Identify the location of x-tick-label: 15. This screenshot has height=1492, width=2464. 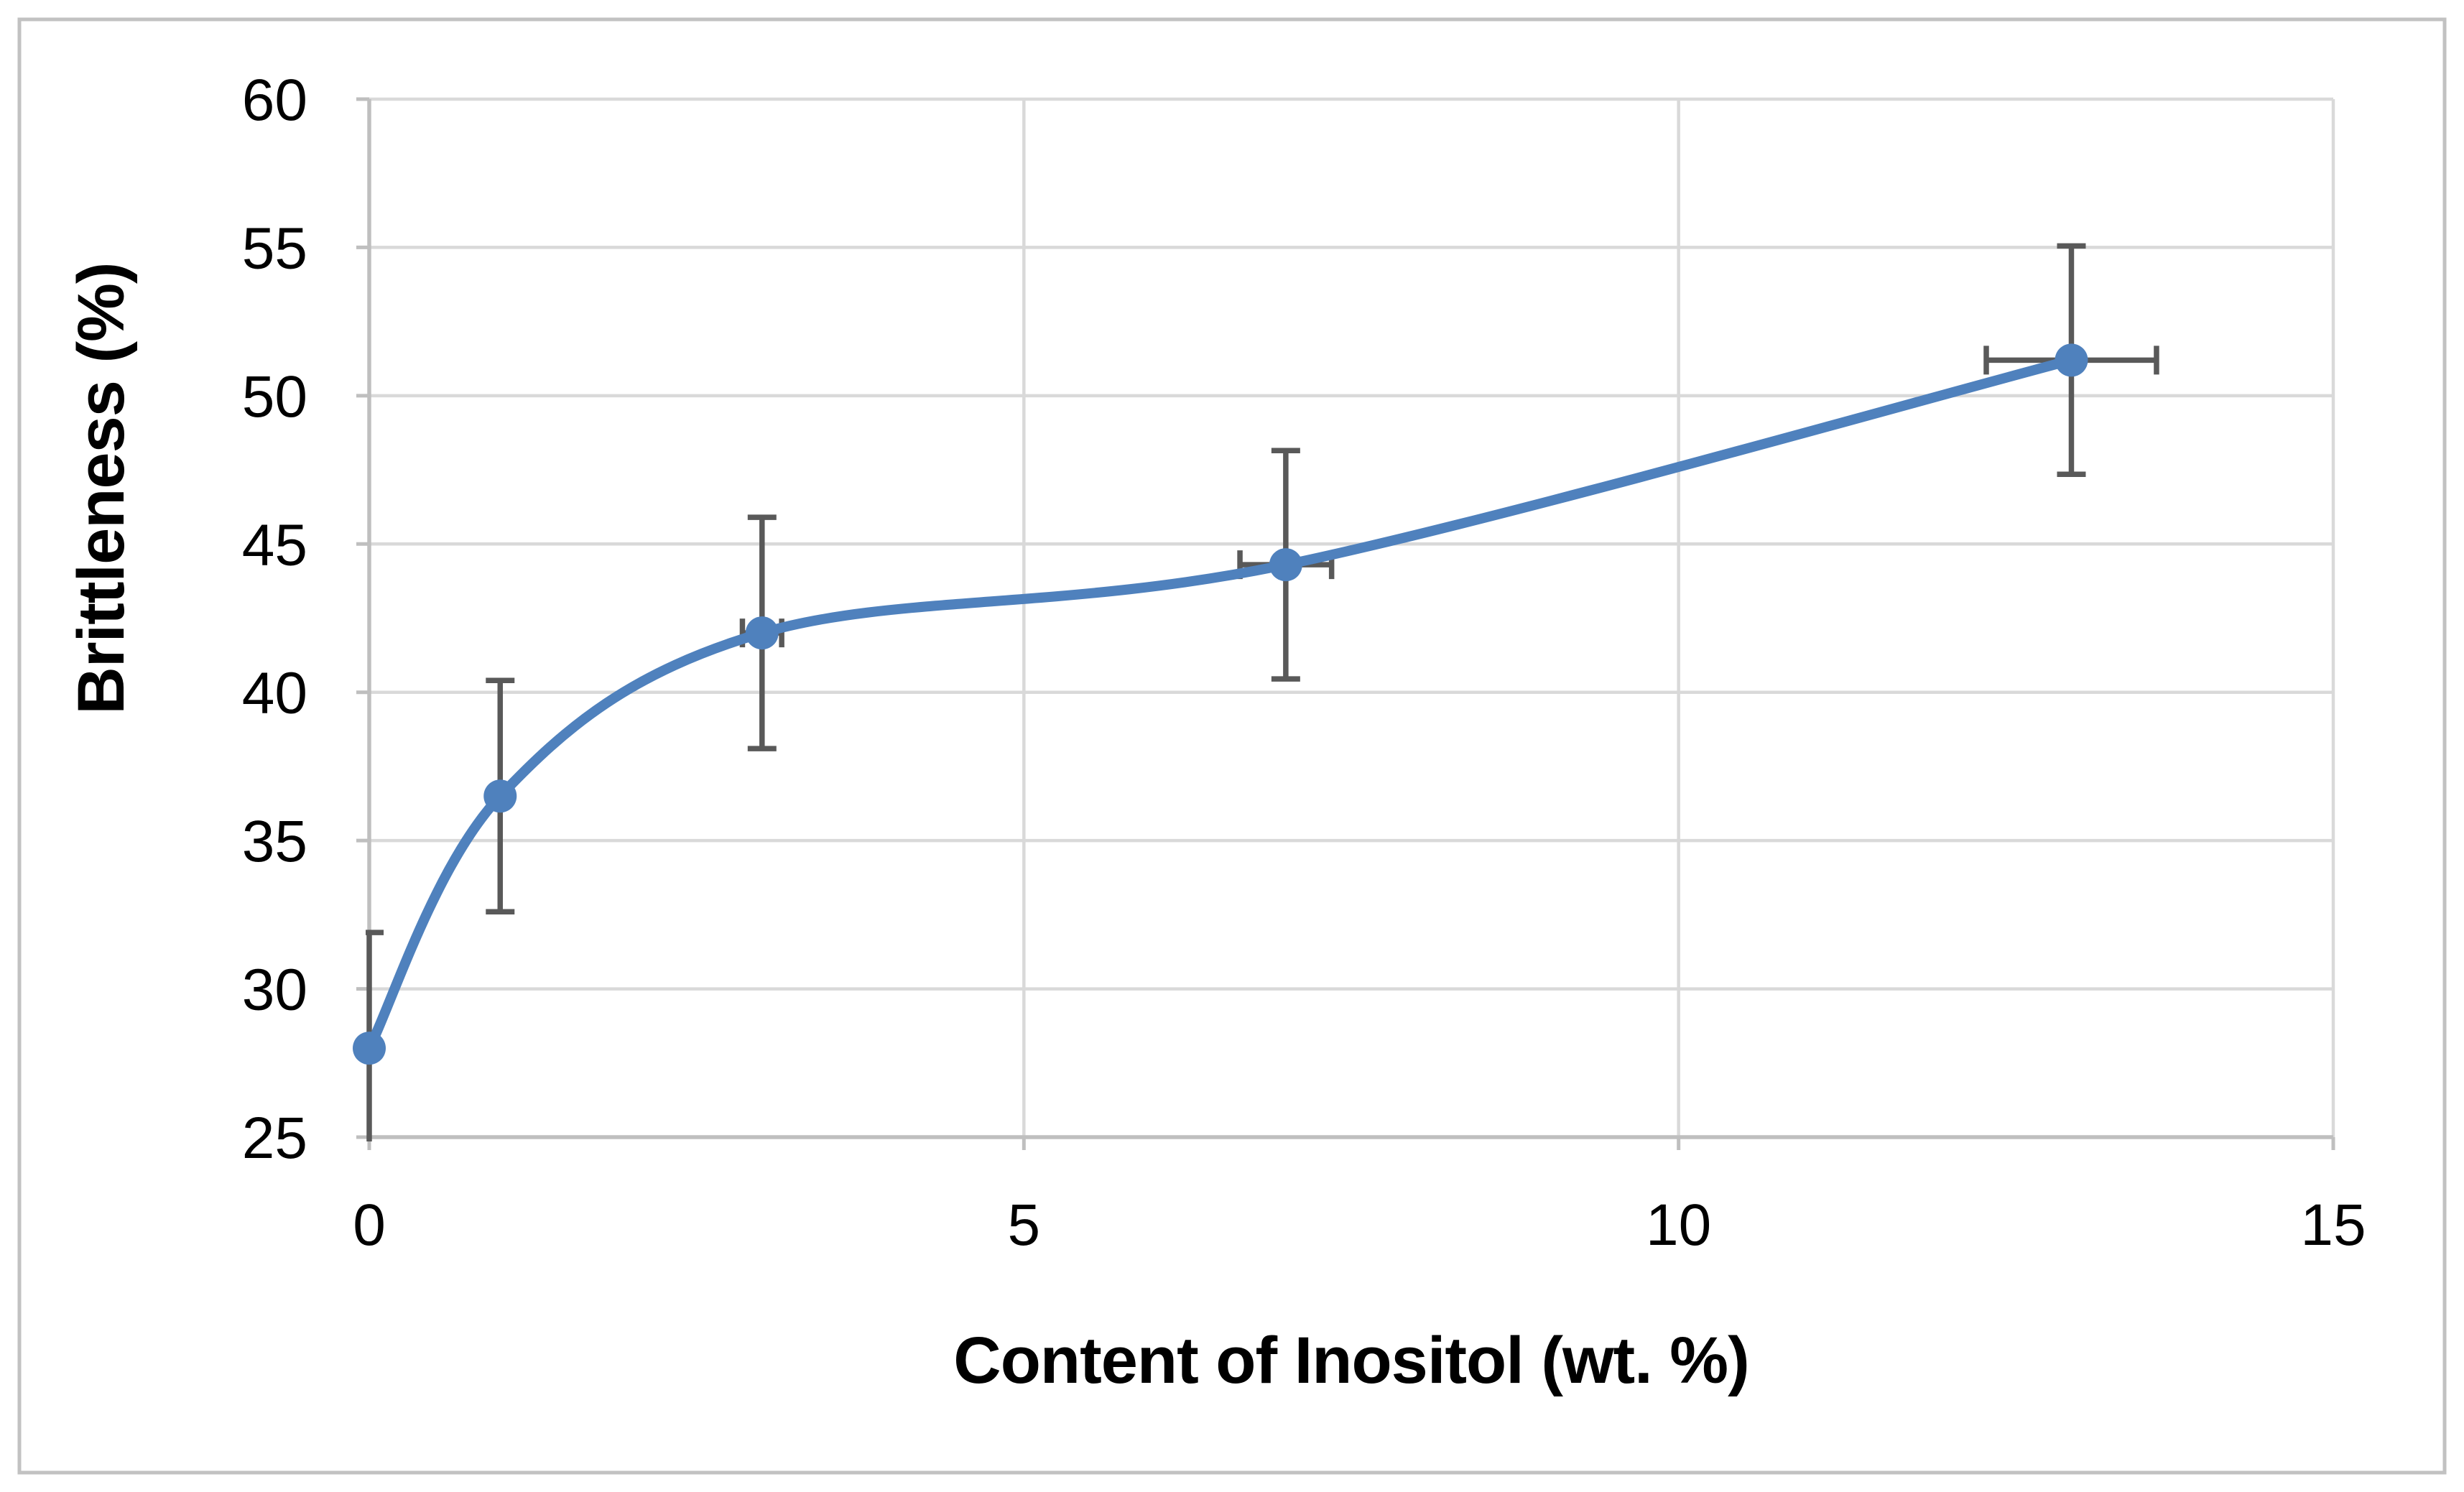
(2333, 1225).